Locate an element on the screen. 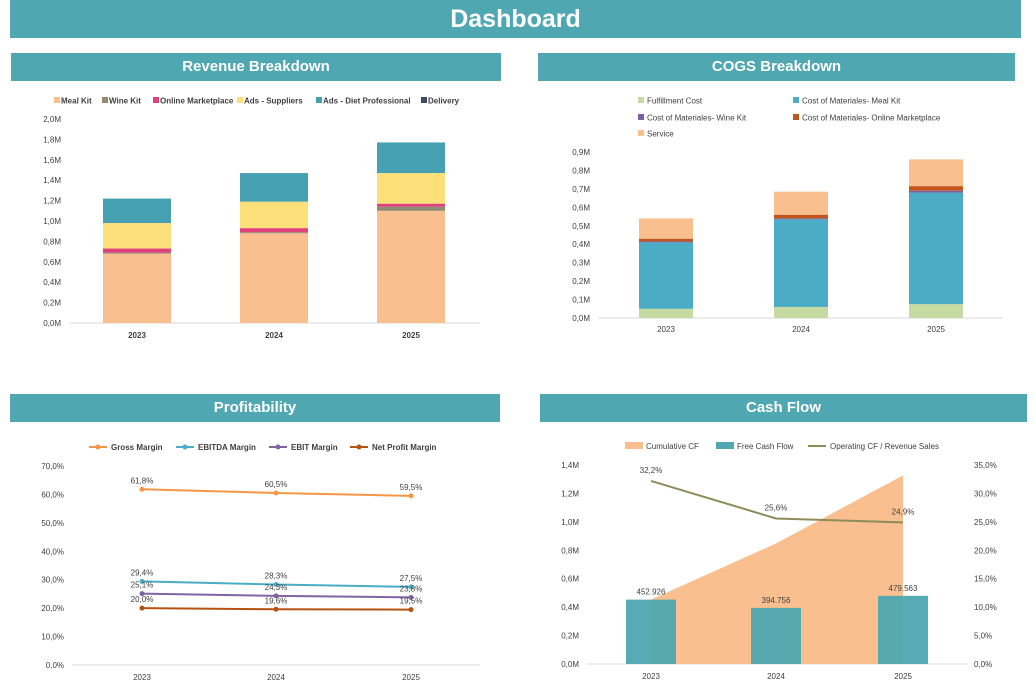 The height and width of the screenshot is (694, 1035). bar-segment-wine-kit-2025 is located at coordinates (411, 208).